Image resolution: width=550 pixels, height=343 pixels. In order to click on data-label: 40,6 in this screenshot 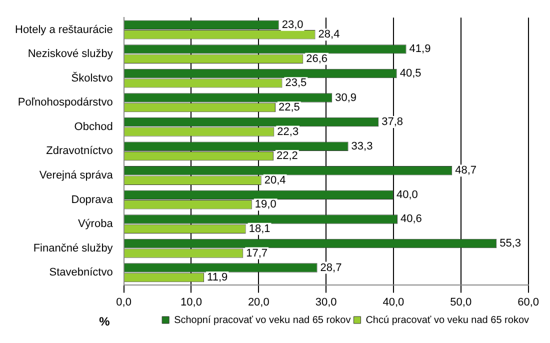, I will do `click(411, 219)`.